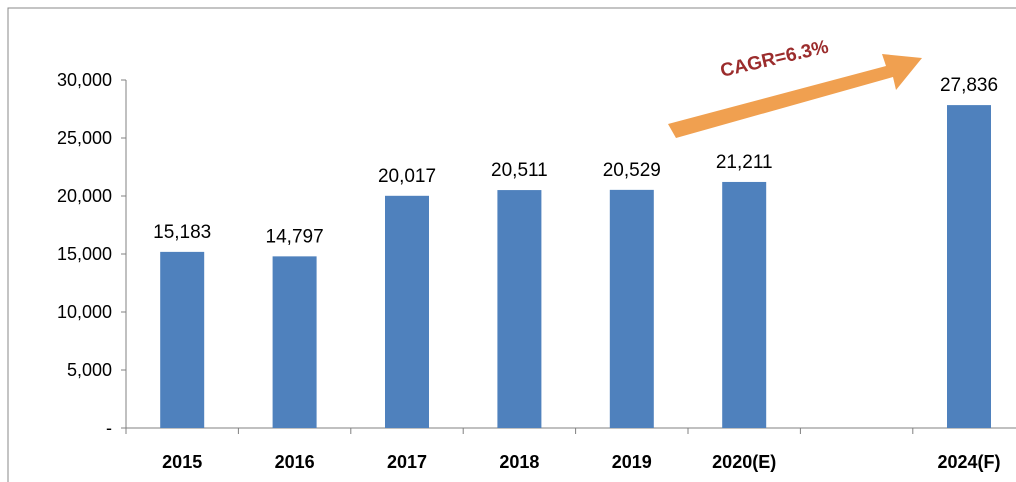 The width and height of the screenshot is (1016, 482). What do you see at coordinates (519, 170) in the screenshot?
I see `bar-data-label: 20,511` at bounding box center [519, 170].